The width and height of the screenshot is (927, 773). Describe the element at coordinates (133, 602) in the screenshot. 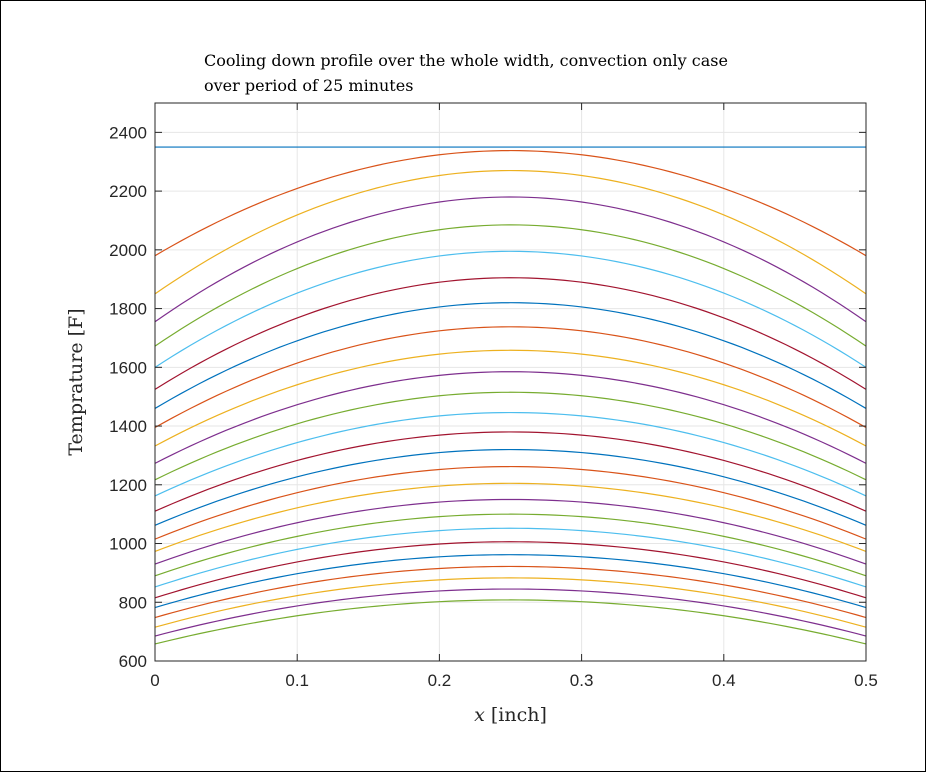

I see `y-tick-label: 800` at that location.